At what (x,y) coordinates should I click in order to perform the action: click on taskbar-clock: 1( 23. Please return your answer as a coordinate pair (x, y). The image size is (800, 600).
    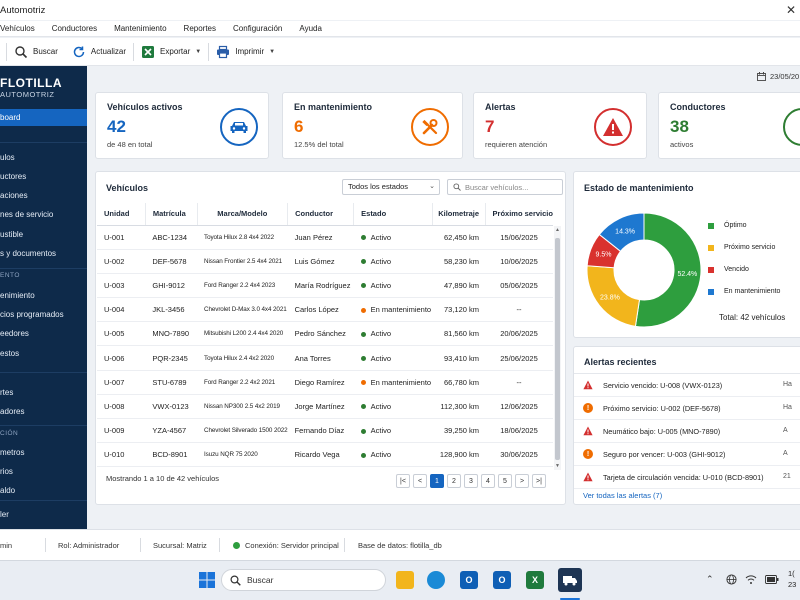
    Looking at the image, I should click on (792, 579).